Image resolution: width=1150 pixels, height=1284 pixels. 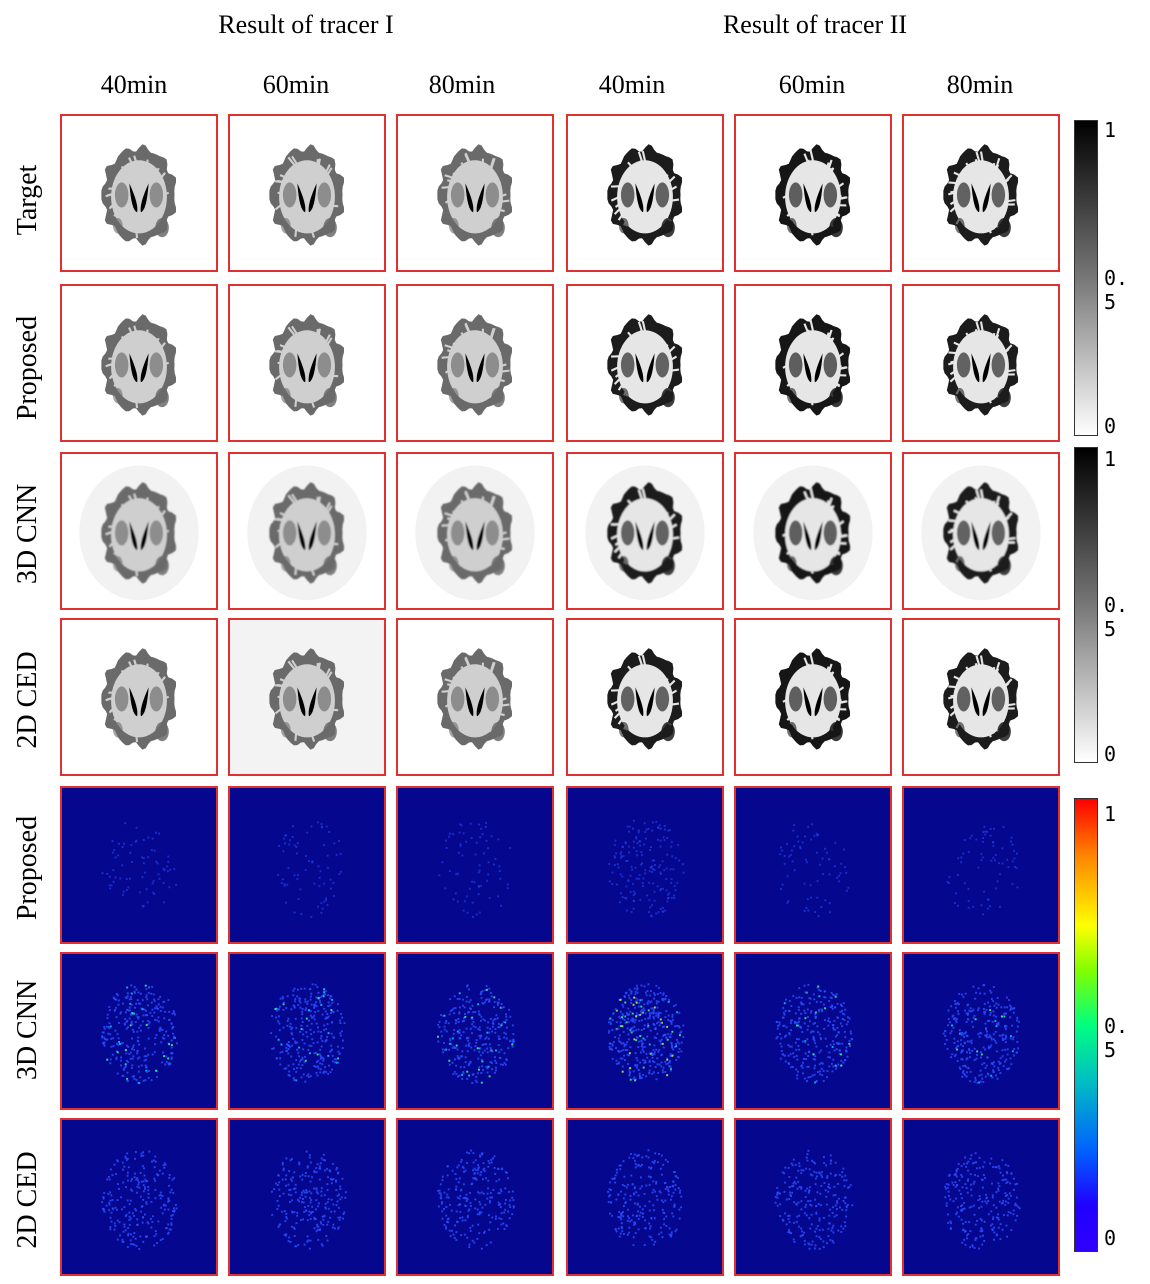 What do you see at coordinates (1086, 278) in the screenshot?
I see `colorbar-gray-top` at bounding box center [1086, 278].